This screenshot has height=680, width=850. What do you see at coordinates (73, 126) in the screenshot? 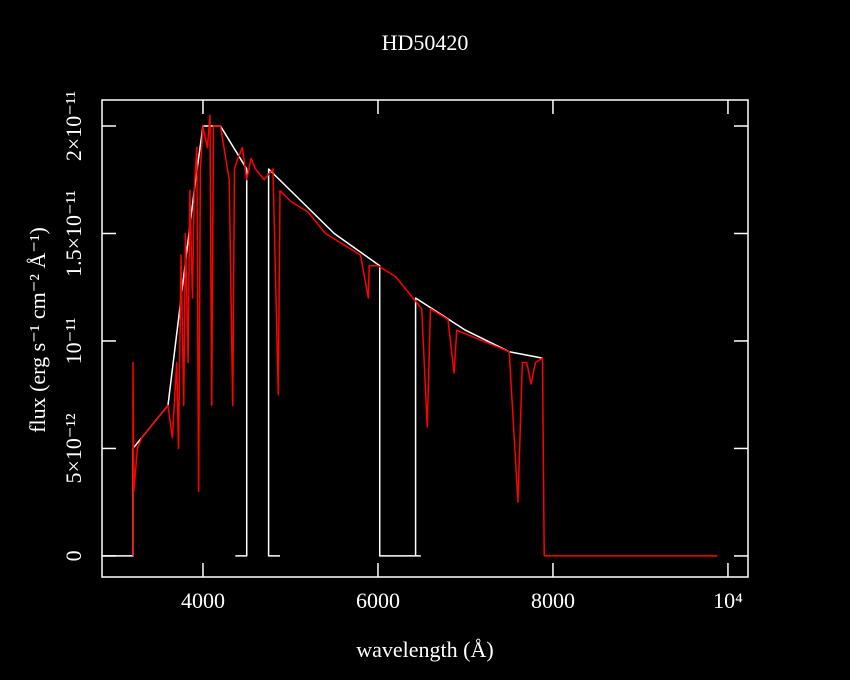
I see `y-tick-label: 2×10⁻¹¹` at bounding box center [73, 126].